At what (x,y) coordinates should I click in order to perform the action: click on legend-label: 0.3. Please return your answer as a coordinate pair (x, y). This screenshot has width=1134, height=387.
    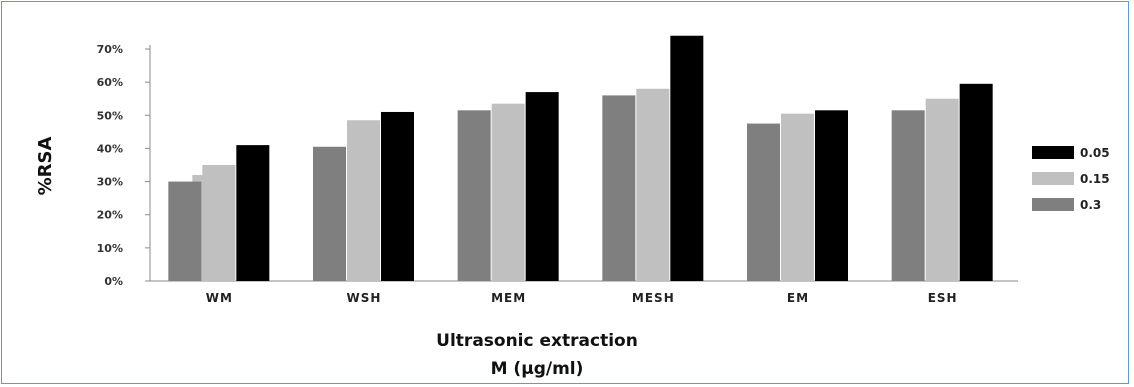
    Looking at the image, I should click on (1090, 205).